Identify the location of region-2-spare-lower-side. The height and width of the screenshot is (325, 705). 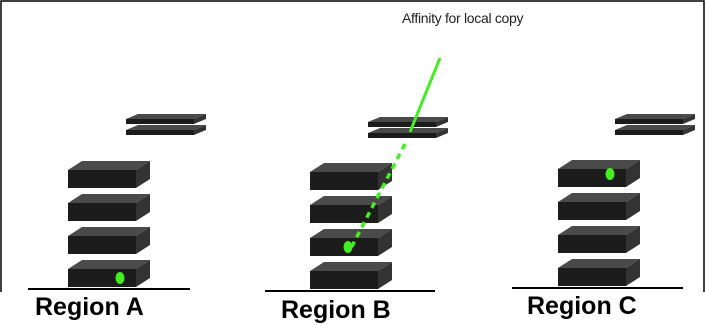
(689, 130).